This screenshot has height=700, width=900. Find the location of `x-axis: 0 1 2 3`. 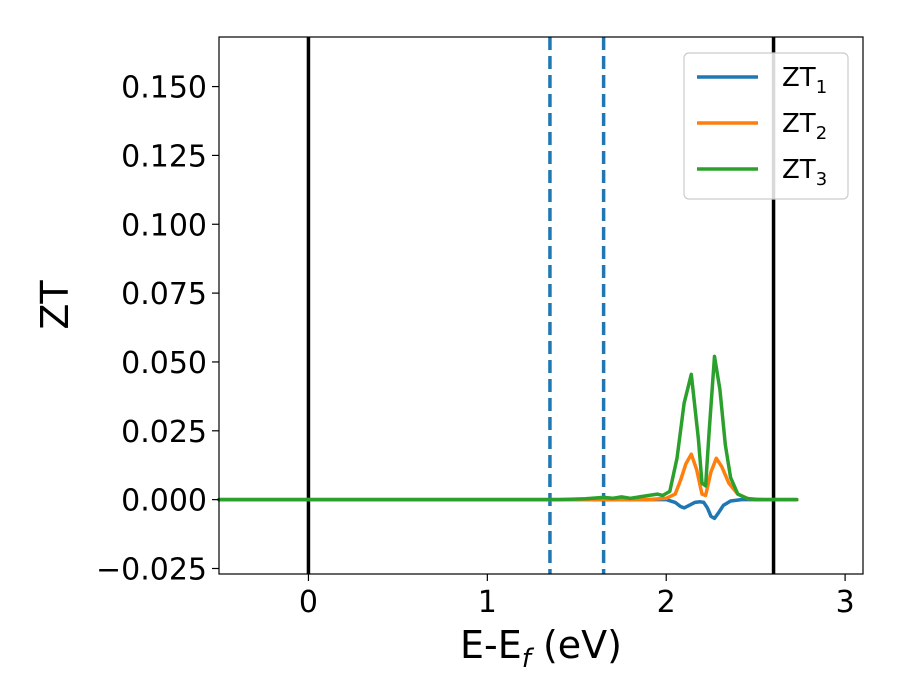

x-axis: 0 1 2 3 is located at coordinates (577, 597).